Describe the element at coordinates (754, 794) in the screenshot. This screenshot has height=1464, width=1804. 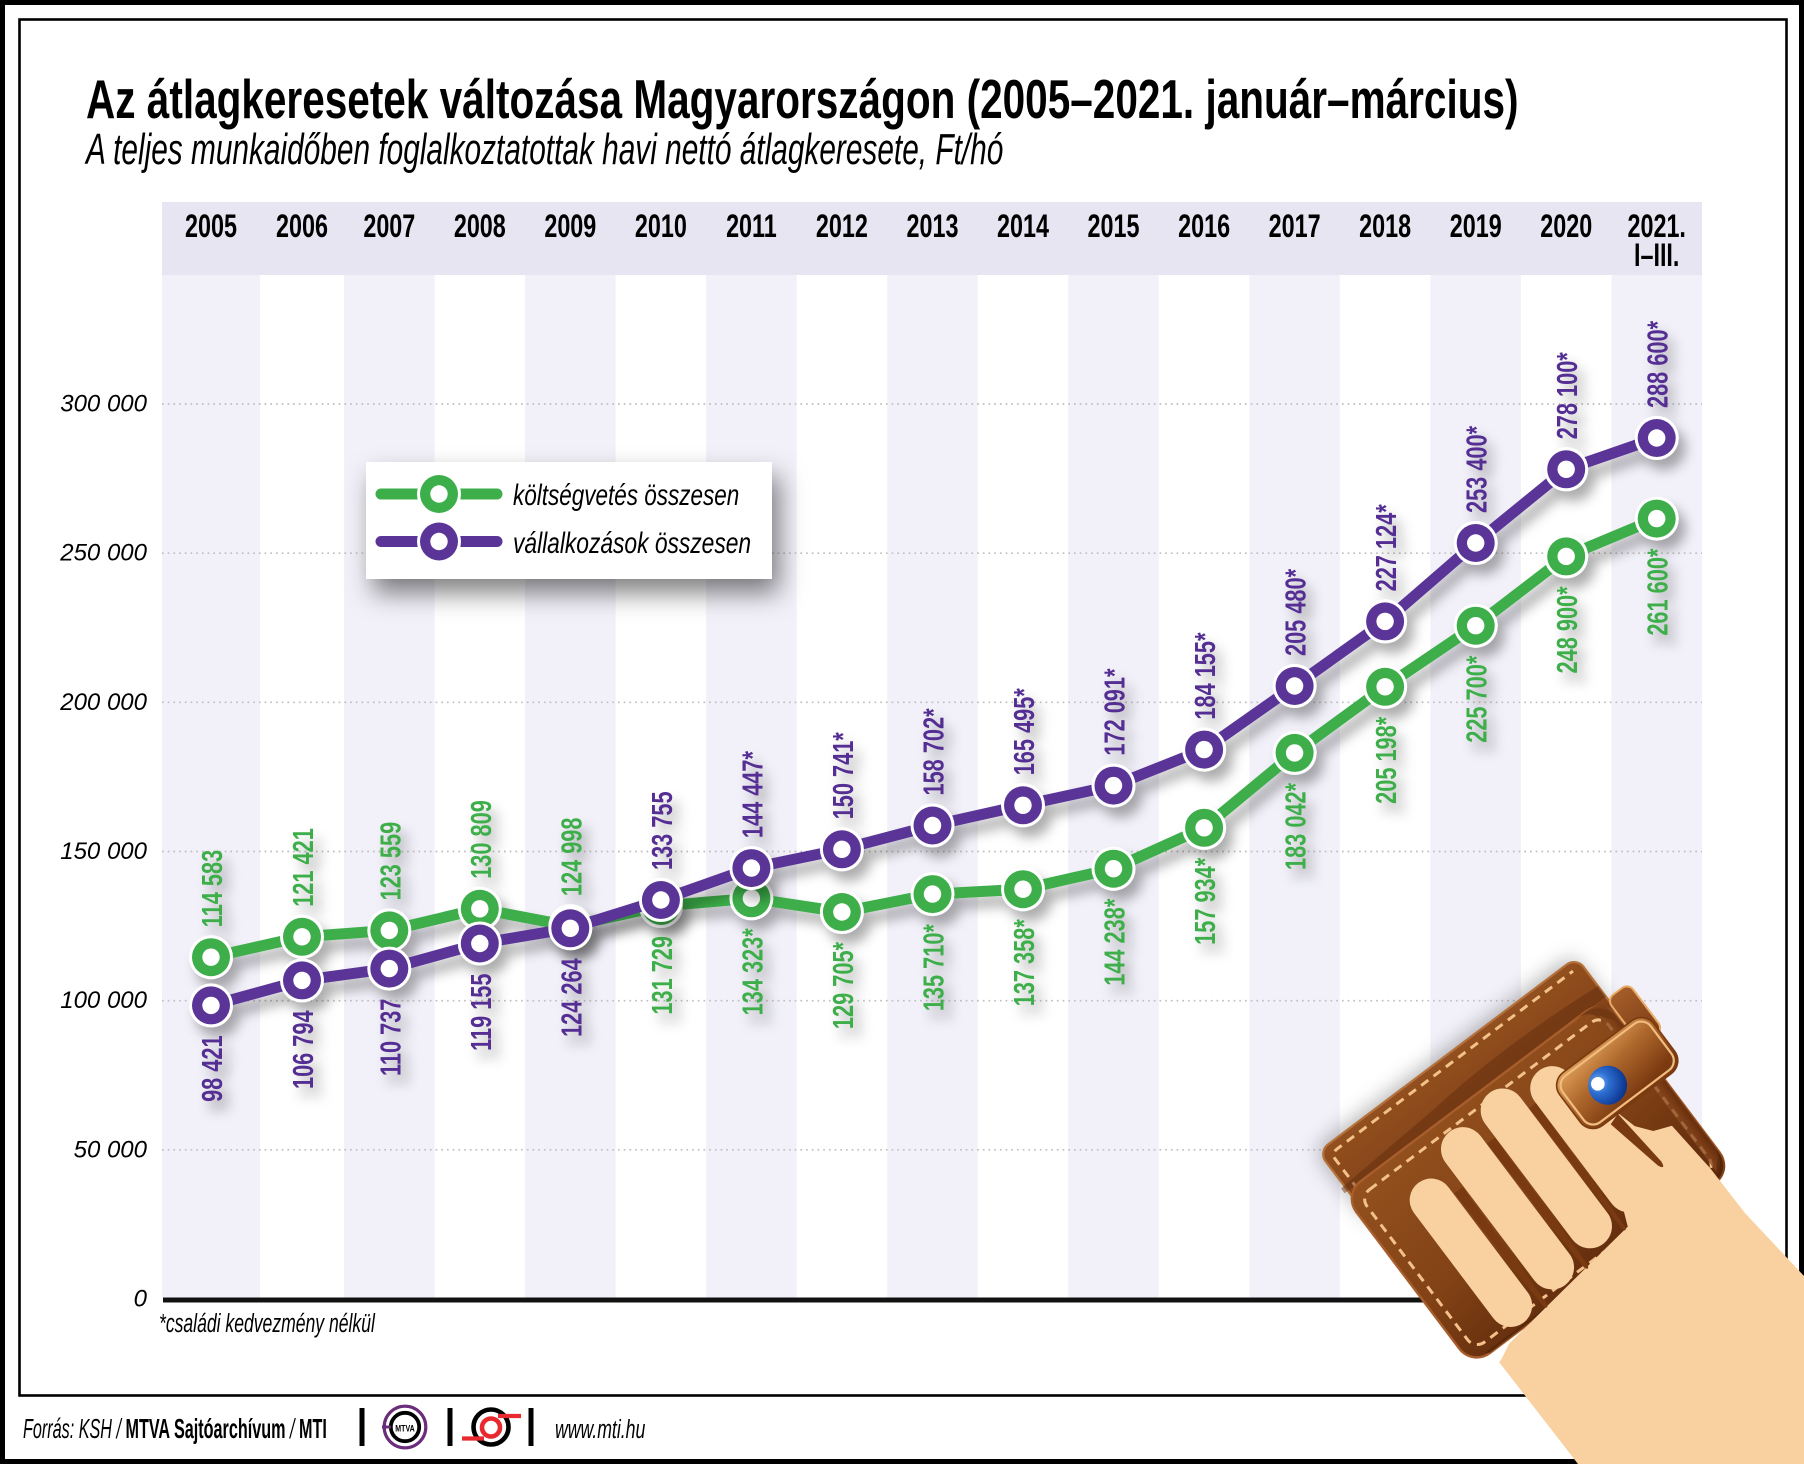
I see `svg-text: 144 447*` at that location.